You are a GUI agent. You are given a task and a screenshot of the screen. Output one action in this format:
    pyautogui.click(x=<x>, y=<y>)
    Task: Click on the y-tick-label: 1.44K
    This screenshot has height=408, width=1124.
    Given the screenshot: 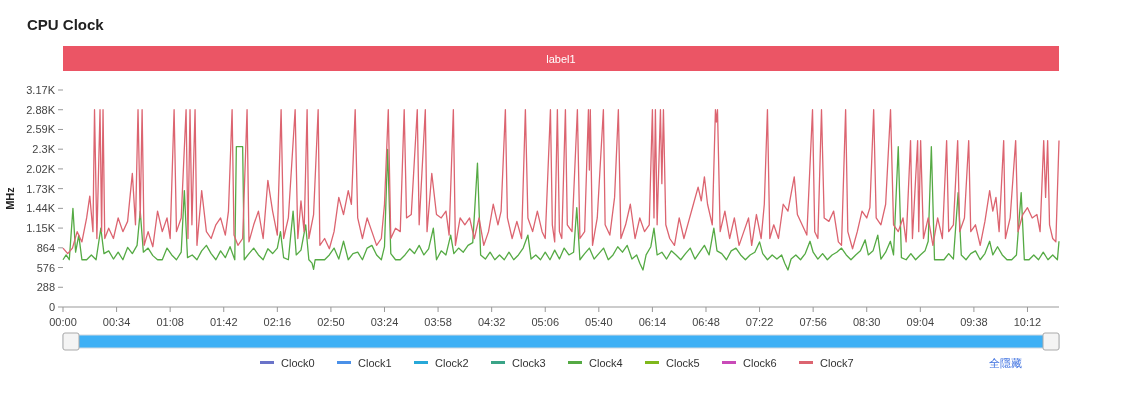 What is the action you would take?
    pyautogui.click(x=41, y=208)
    